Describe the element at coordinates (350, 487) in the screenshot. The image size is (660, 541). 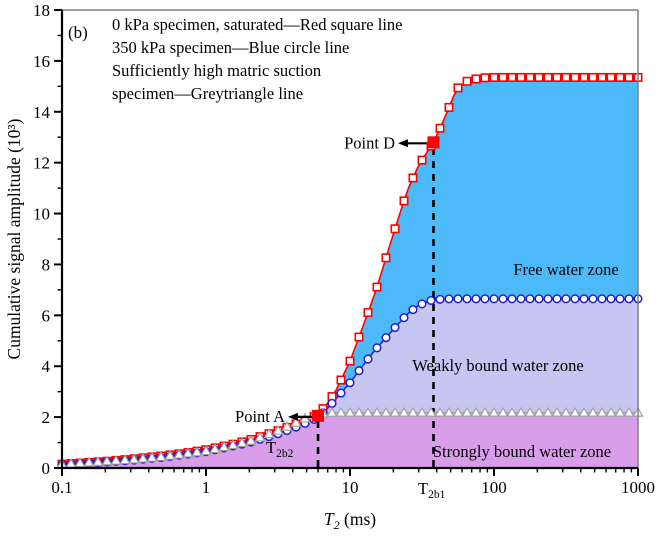
I see `x-tick-label-2: 10` at that location.